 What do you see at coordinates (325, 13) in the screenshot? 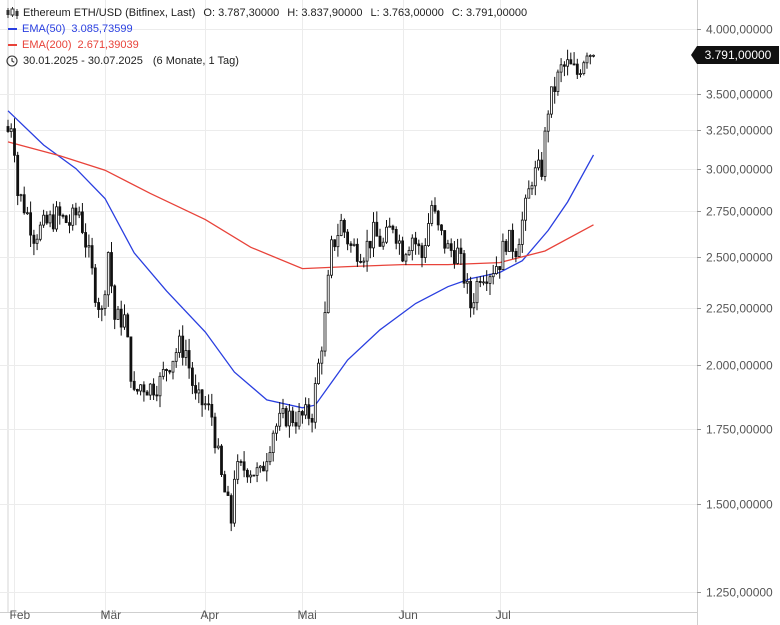
I see `high-value: H: 3.837,90000` at bounding box center [325, 13].